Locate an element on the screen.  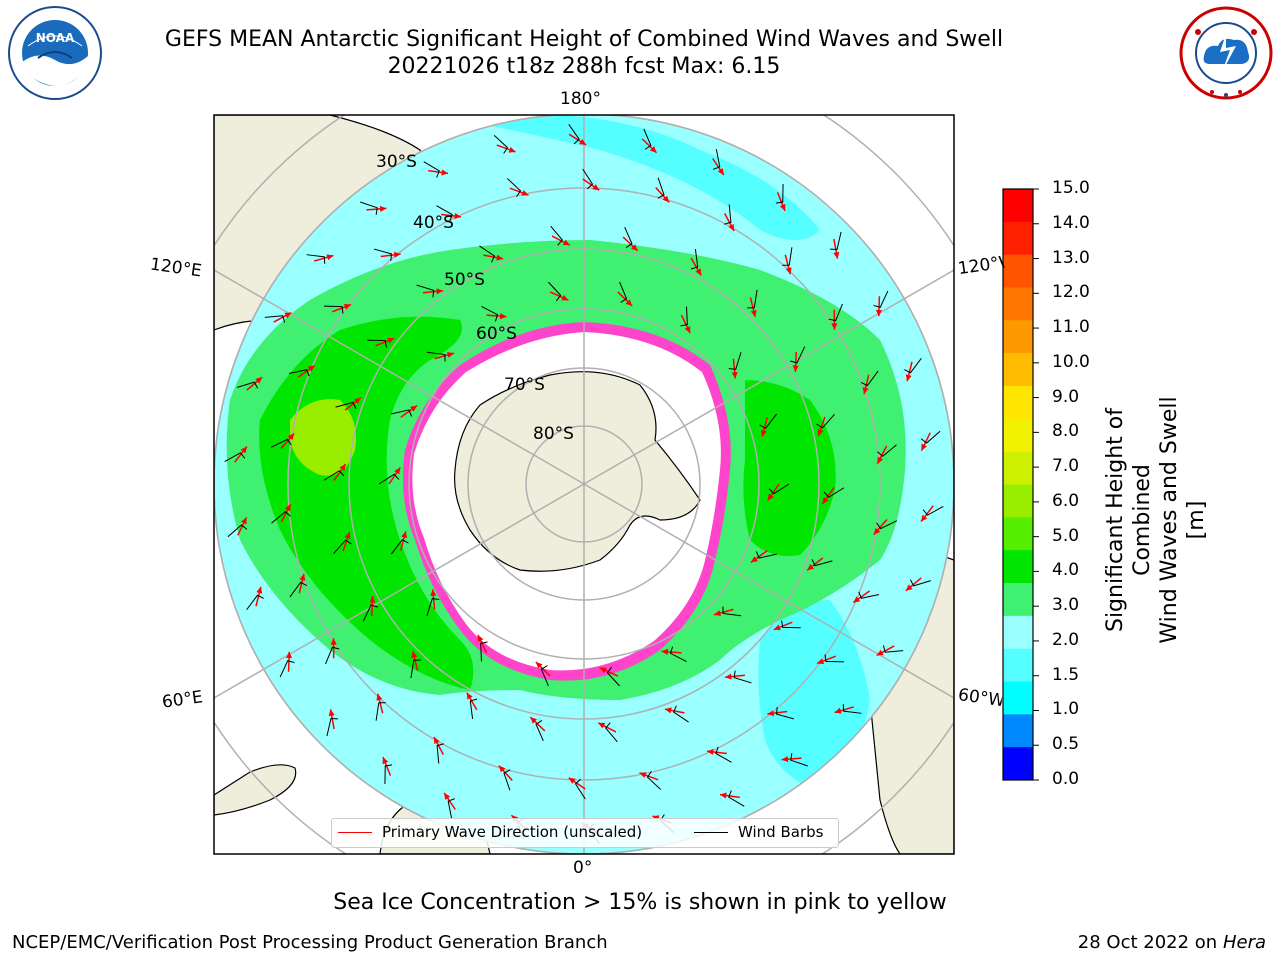
legend-wave-label: Primary Wave Direction (unscaled) is located at coordinates (512, 832).